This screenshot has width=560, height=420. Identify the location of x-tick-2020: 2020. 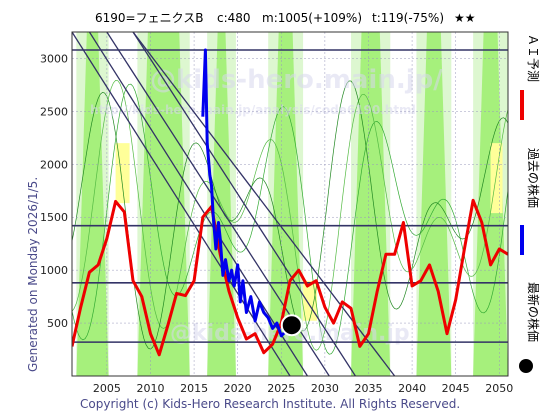
(238, 388).